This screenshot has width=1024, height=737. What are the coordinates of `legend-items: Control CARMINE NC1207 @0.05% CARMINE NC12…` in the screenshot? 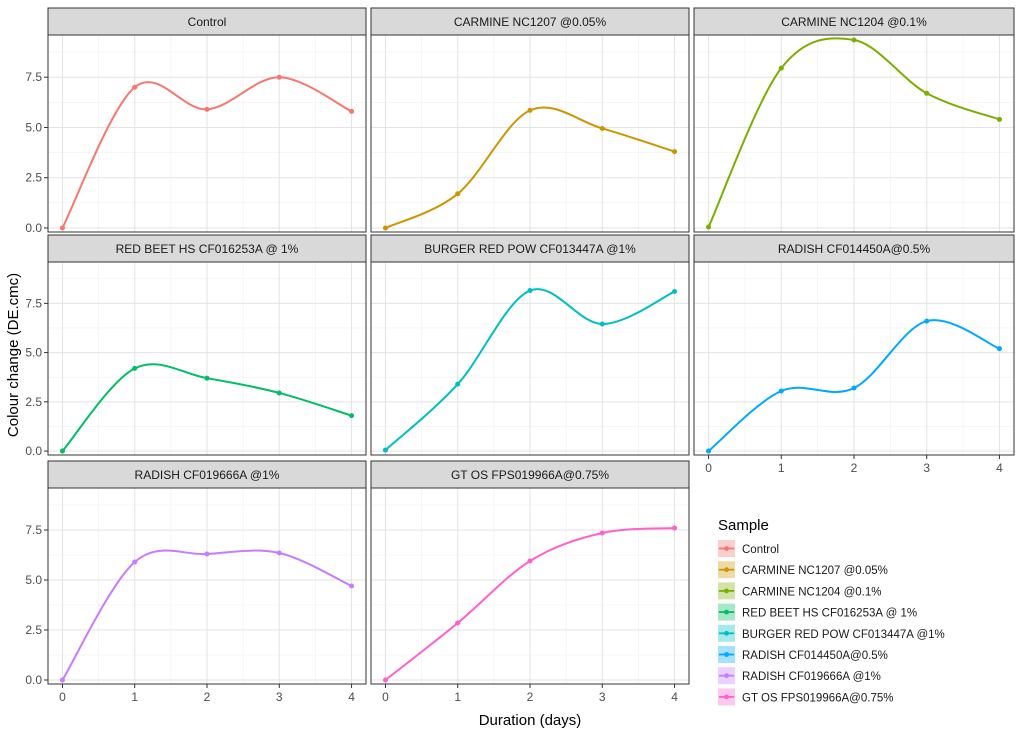 It's located at (831, 623).